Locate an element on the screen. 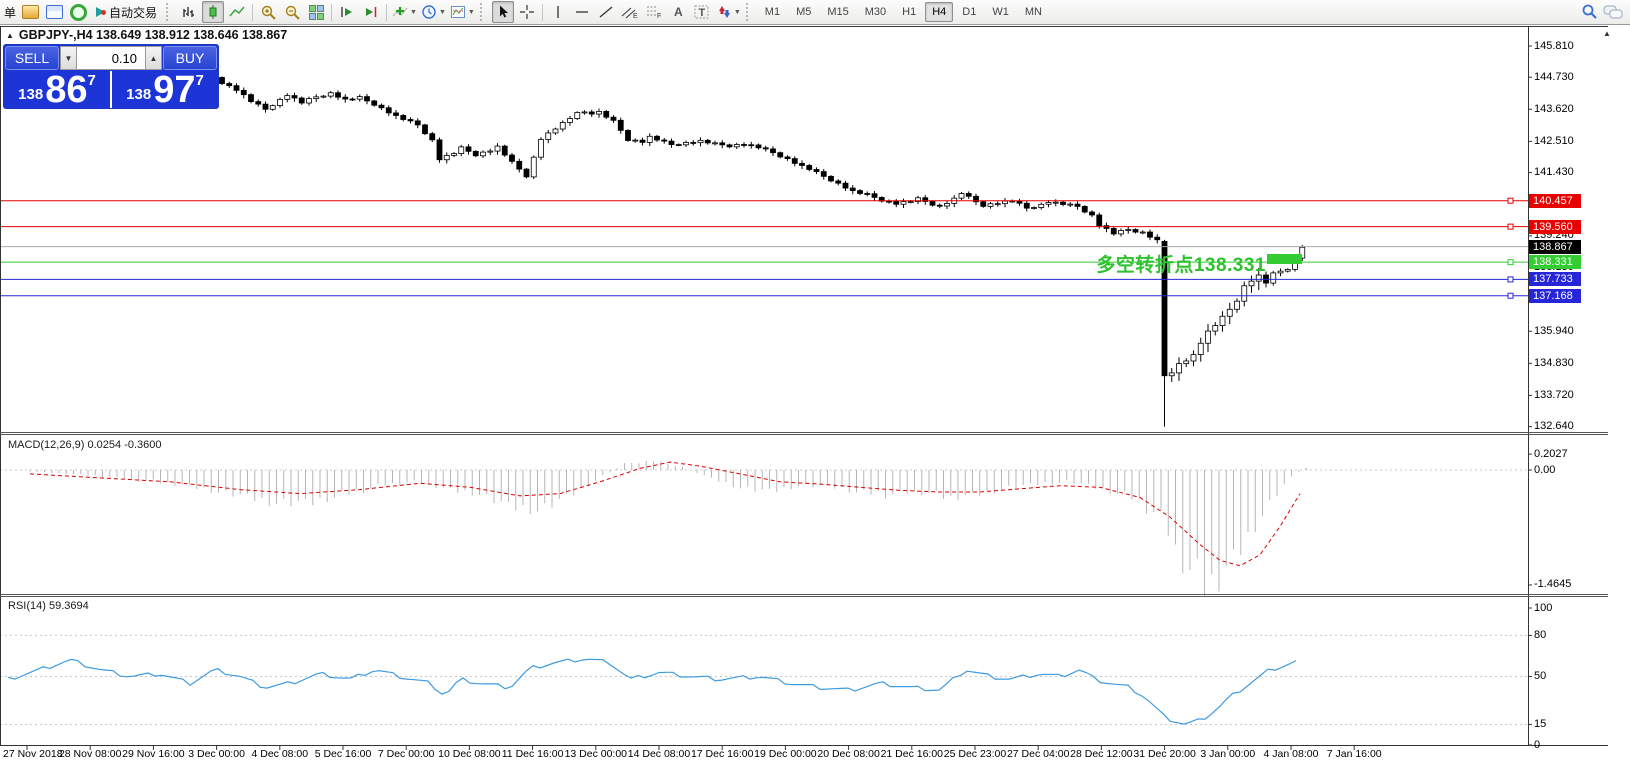 This screenshot has width=1630, height=771. text-icon: A is located at coordinates (678, 12).